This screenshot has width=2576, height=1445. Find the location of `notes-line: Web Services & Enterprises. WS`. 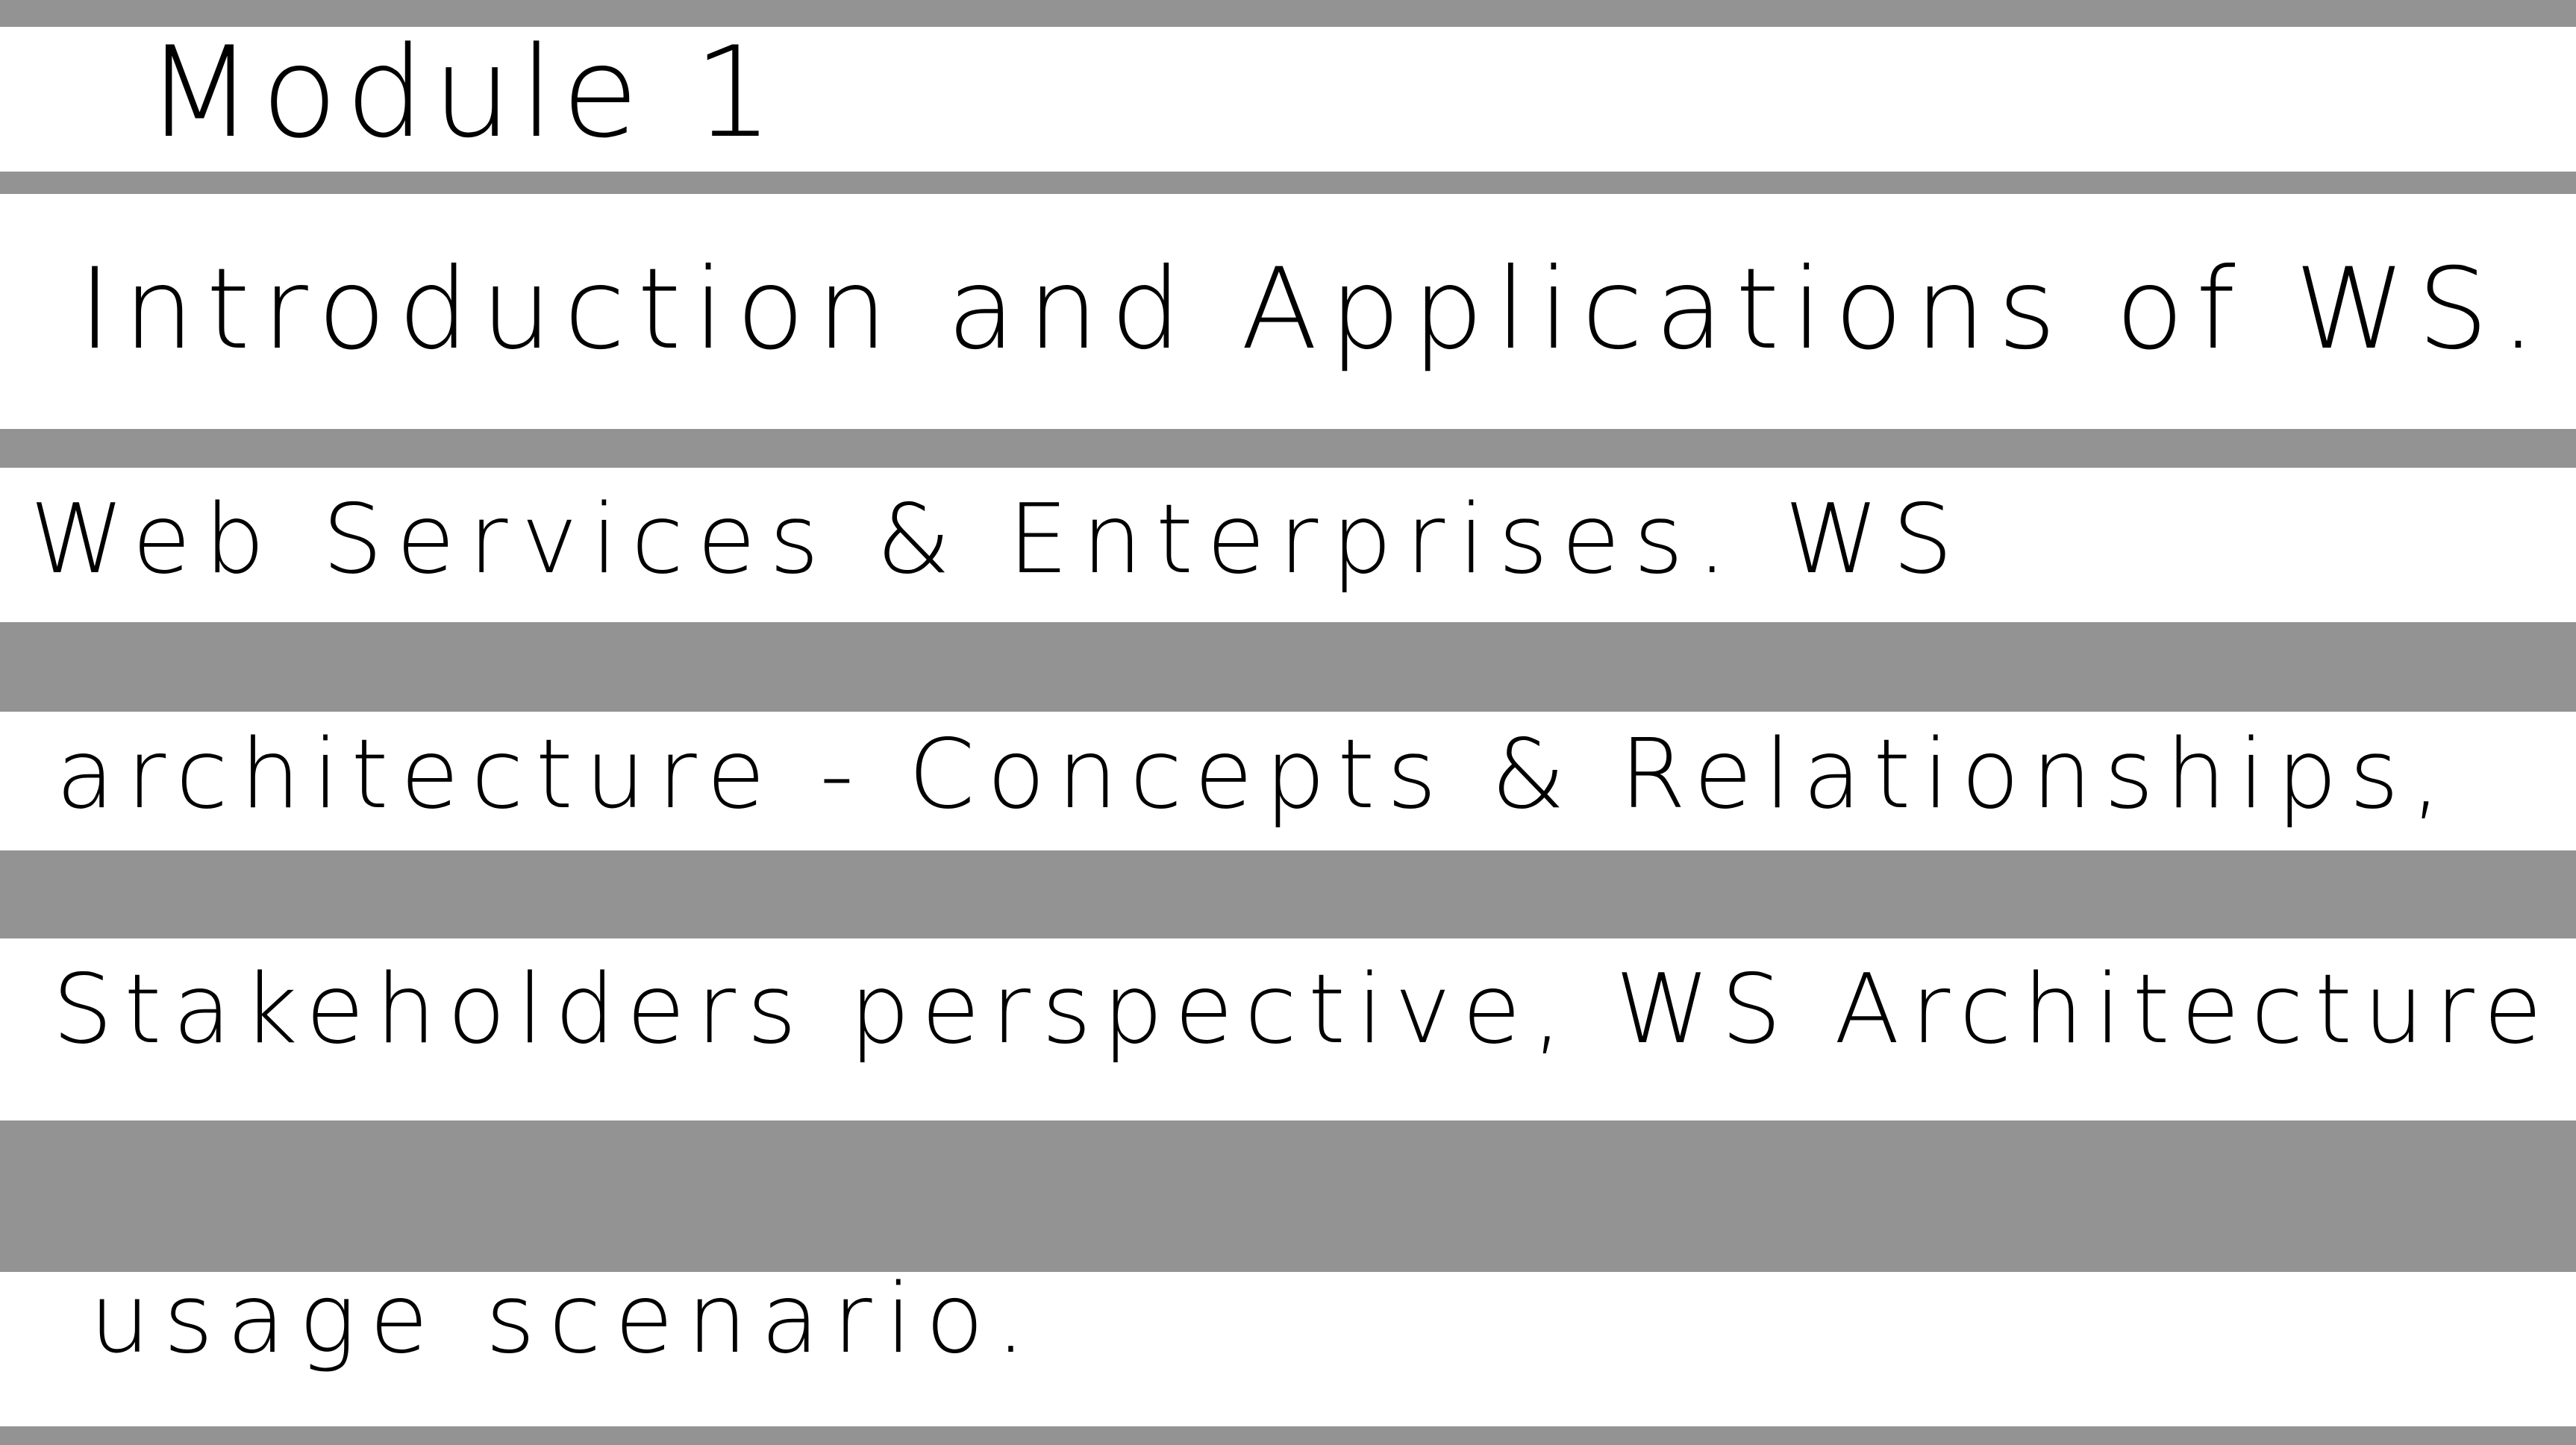

notes-line: Web Services & Enterprises. WS is located at coordinates (998, 540).